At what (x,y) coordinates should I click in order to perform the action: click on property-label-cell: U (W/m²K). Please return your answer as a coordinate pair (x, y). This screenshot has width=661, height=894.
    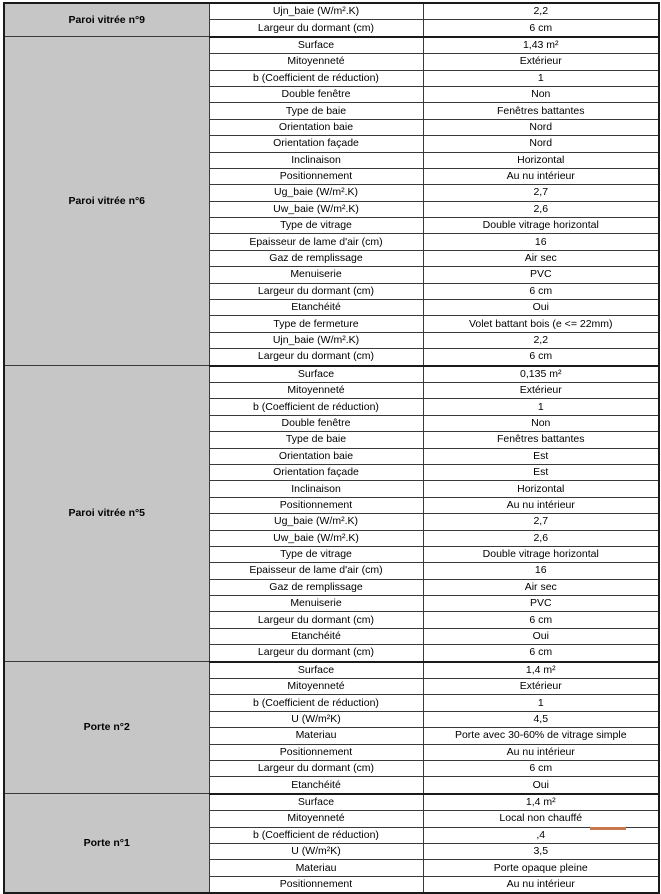
    Looking at the image, I should click on (316, 851).